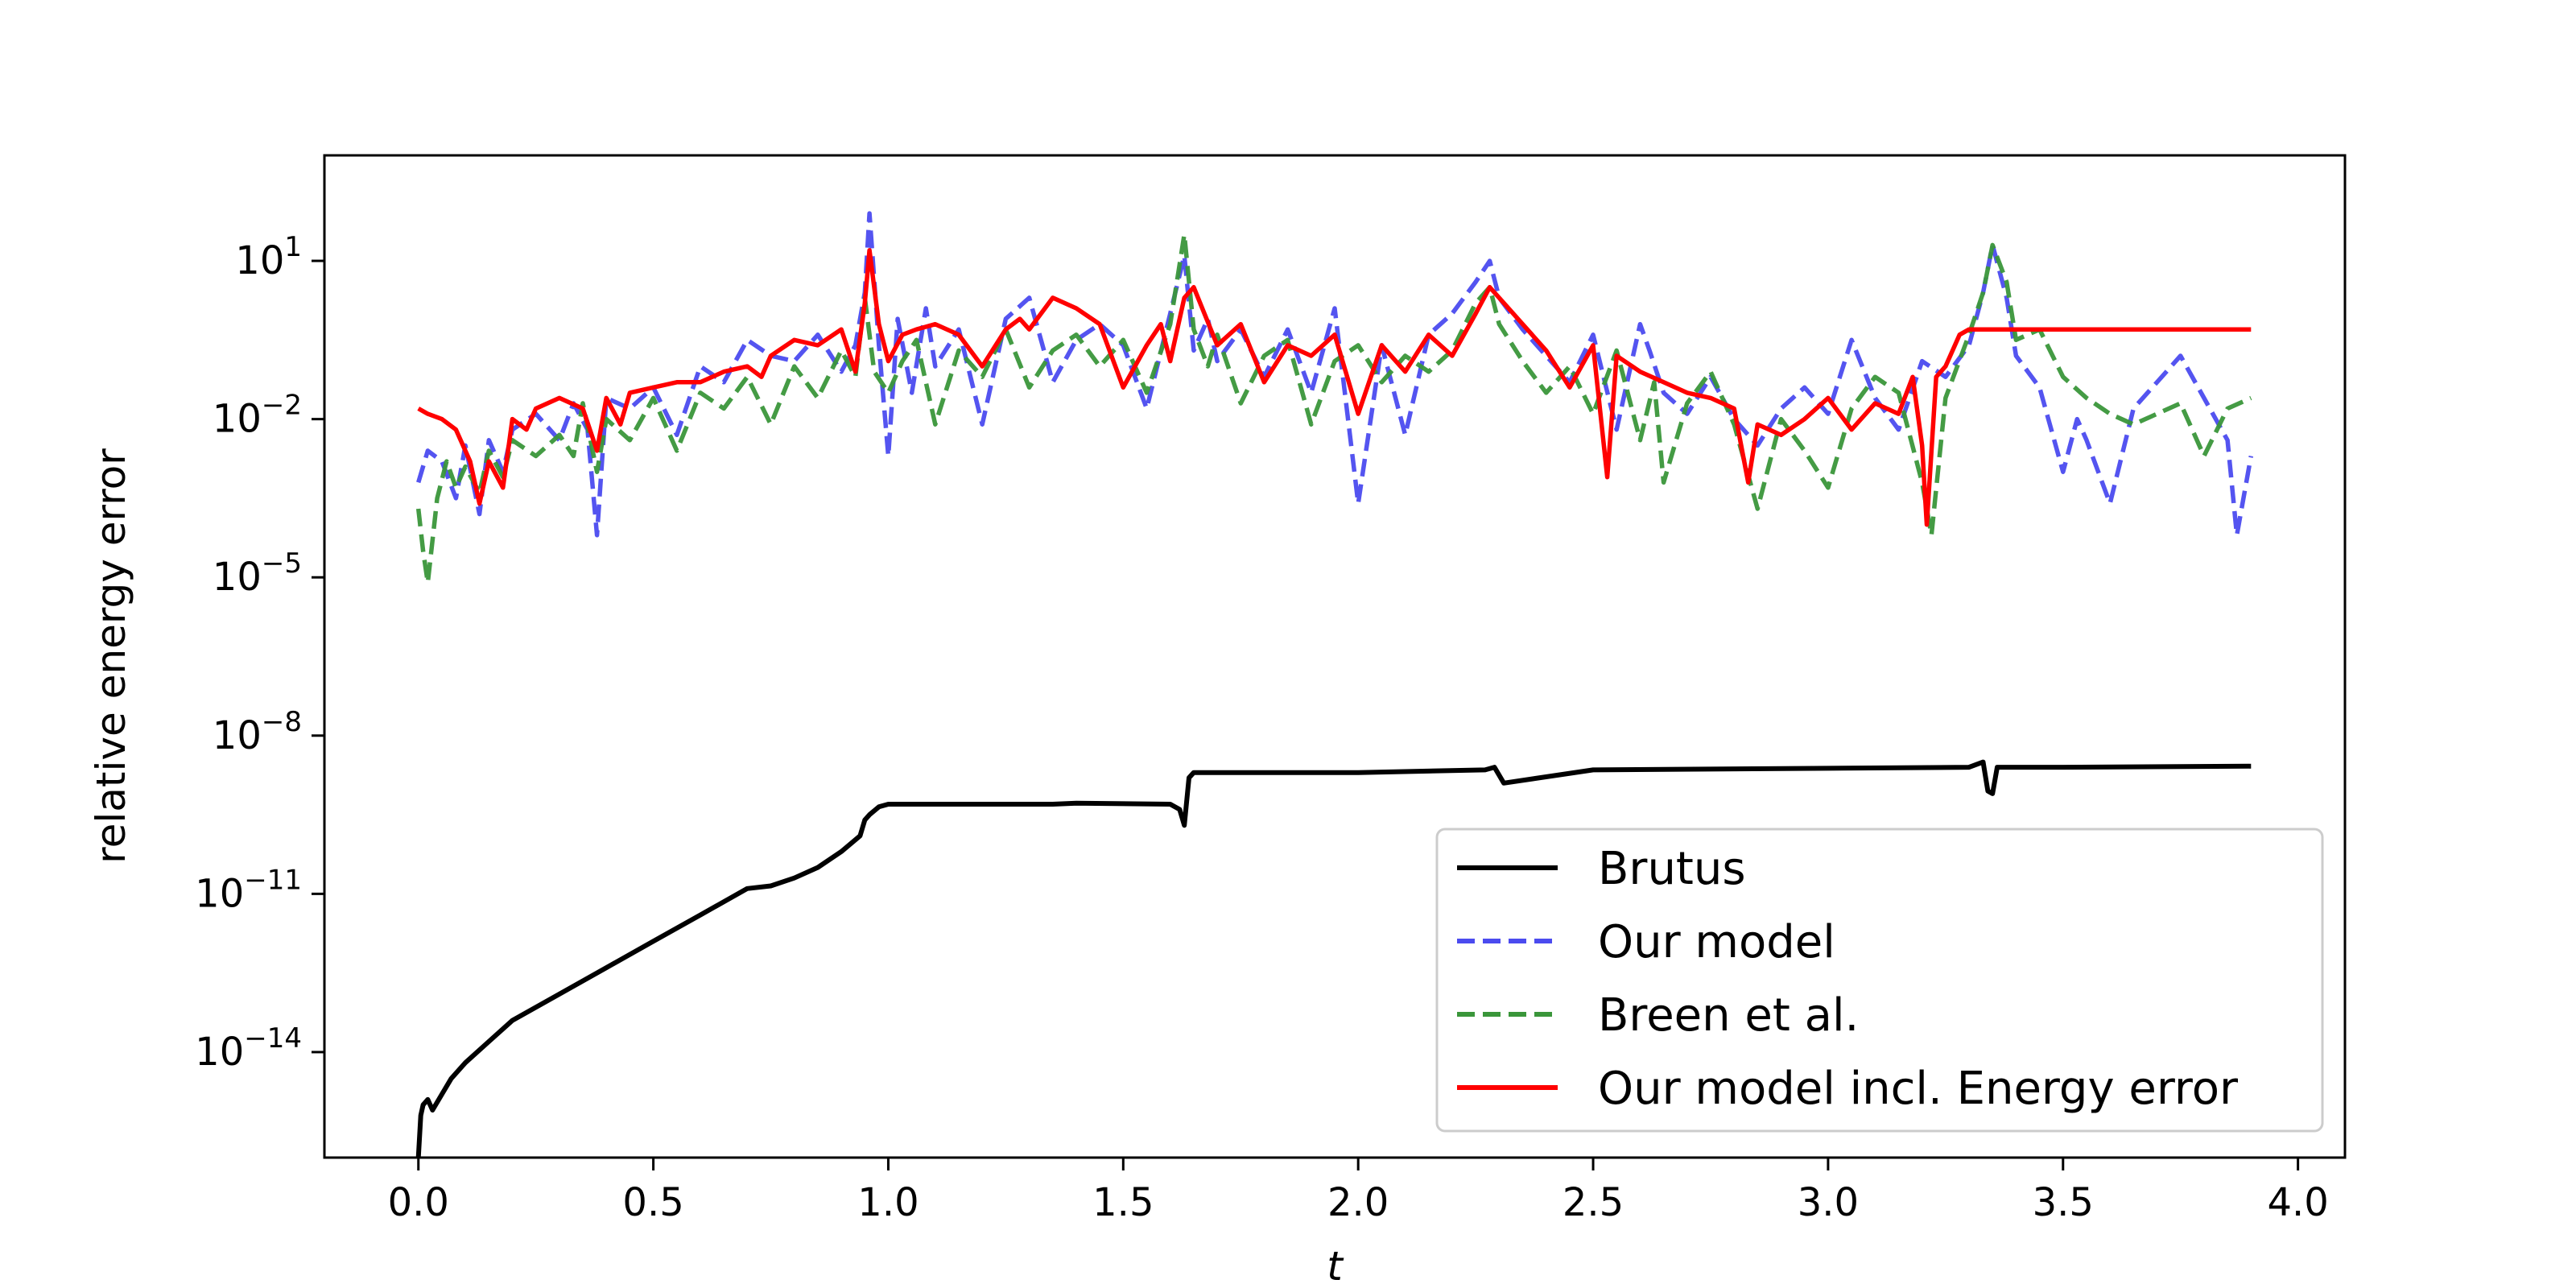  Describe the element at coordinates (1123, 1202) in the screenshot. I see `x-tick-label: 1.5` at that location.